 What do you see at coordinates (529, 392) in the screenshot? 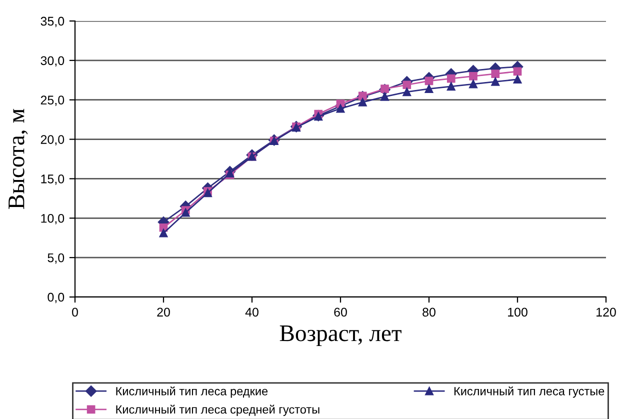
I see `legend-label: Кисличный тип леса густые` at bounding box center [529, 392].